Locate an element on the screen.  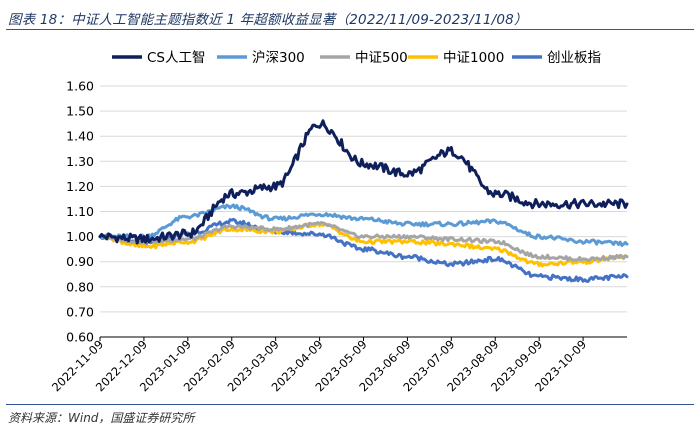
source-note: 资料来源：Wind，国盛证券研究所 is located at coordinates (101, 418).